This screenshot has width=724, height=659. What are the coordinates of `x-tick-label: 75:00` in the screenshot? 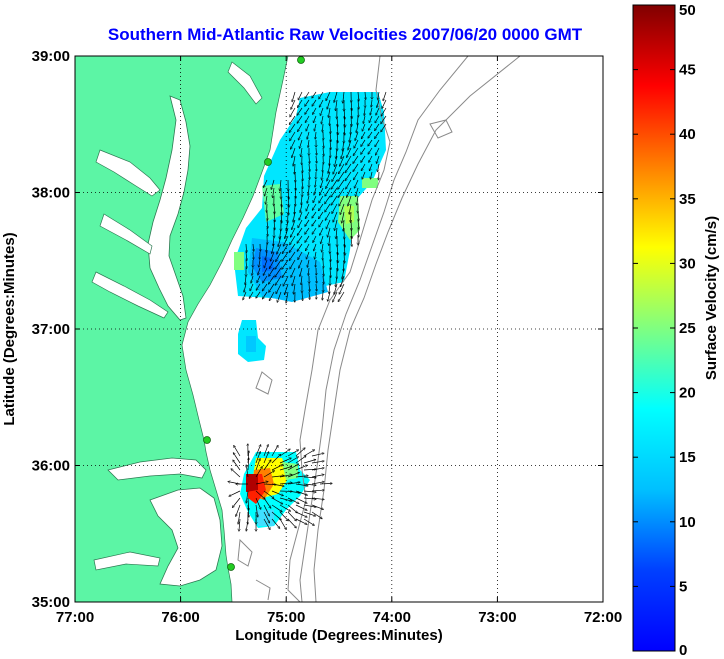 It's located at (286, 617).